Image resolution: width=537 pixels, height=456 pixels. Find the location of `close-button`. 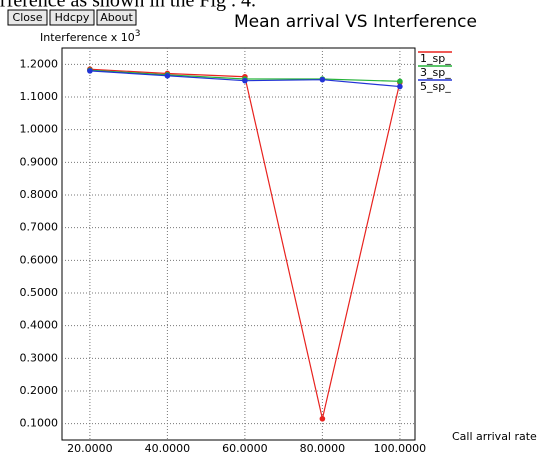

close-button is located at coordinates (27, 17).